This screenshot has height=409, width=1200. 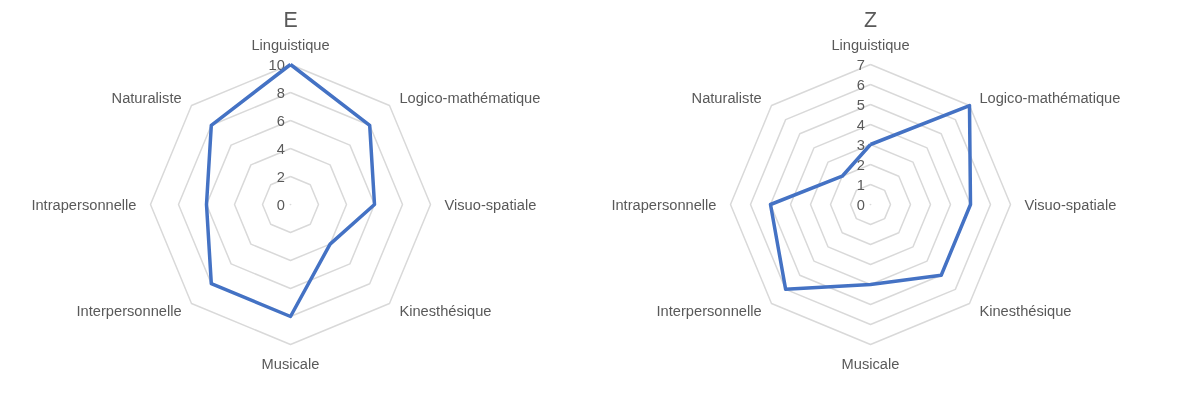 What do you see at coordinates (860, 144) in the screenshot?
I see `y-tick-label: 3` at bounding box center [860, 144].